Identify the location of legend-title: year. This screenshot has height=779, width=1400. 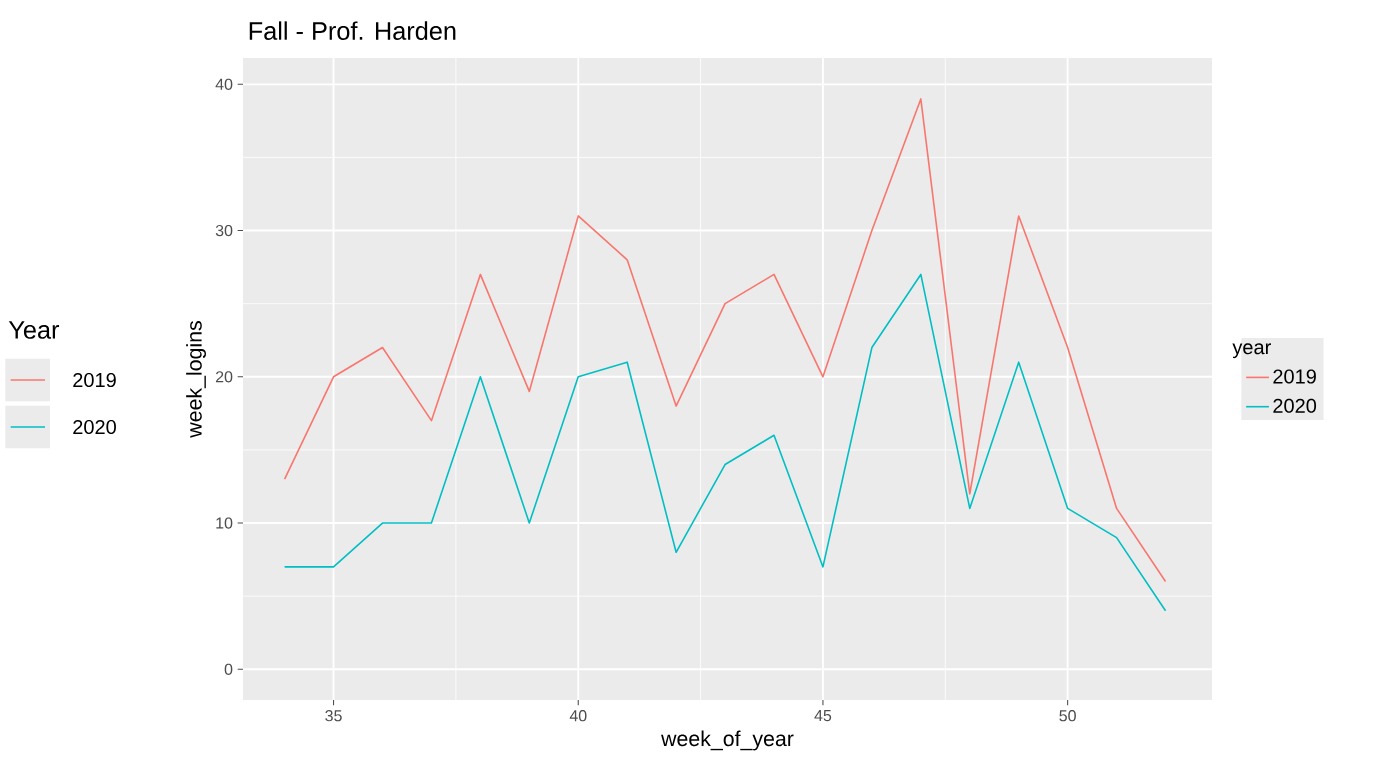
(1251, 351).